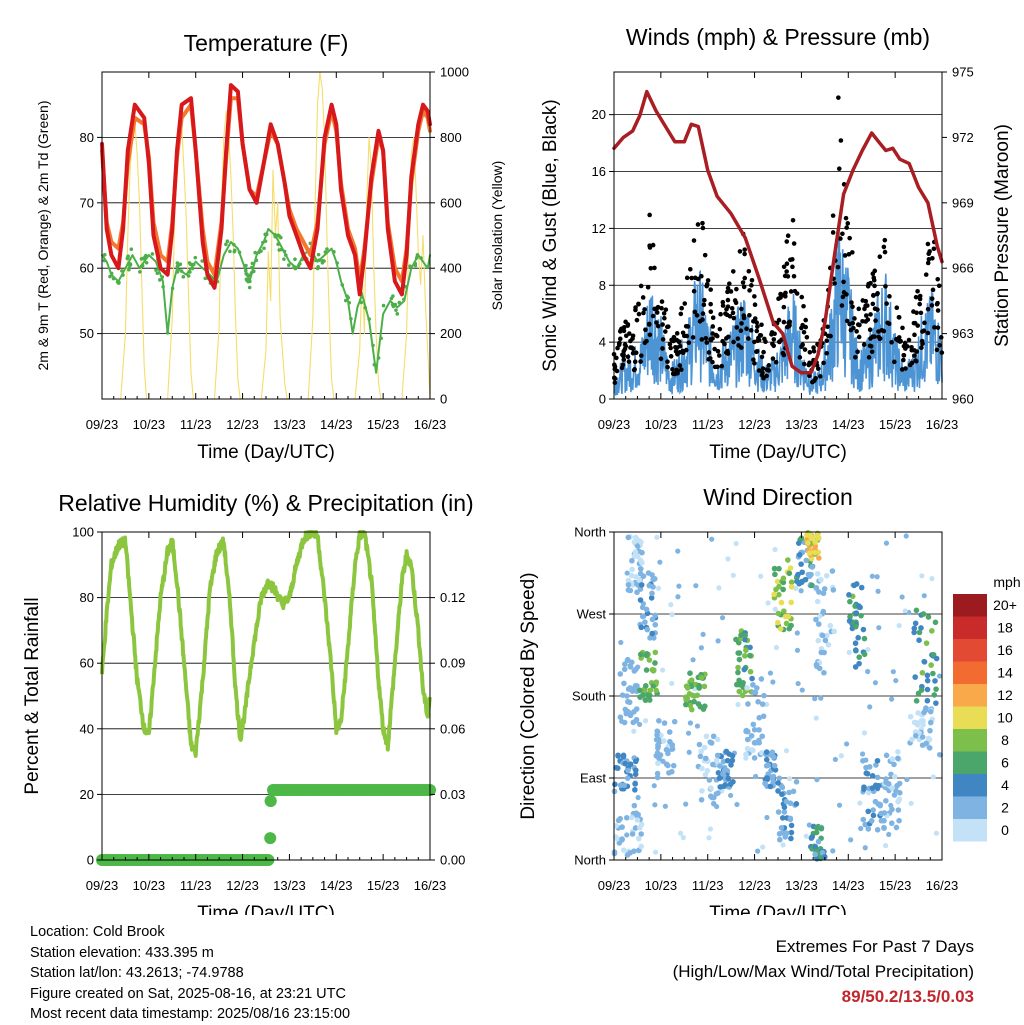 The width and height of the screenshot is (1024, 1025). Describe the element at coordinates (599, 114) in the screenshot. I see `y-tick-label: 20` at that location.